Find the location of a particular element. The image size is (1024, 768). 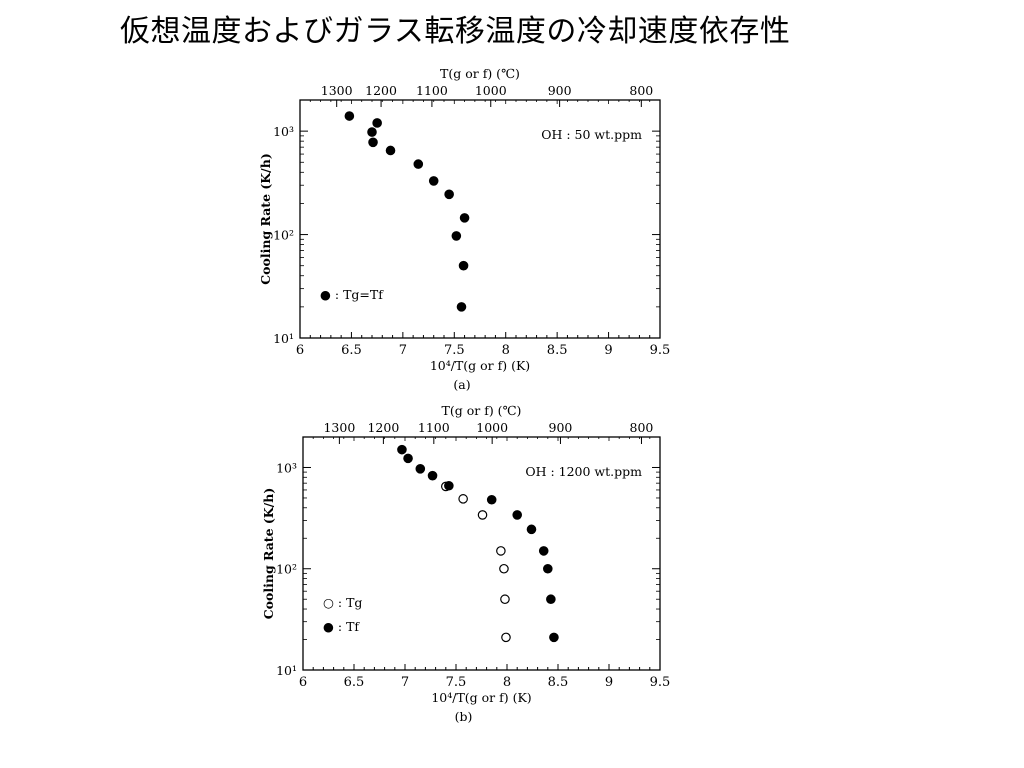

slide-title: 仮想温度およびガラス転移温度の冷却速度依存性 is located at coordinates (455, 31).